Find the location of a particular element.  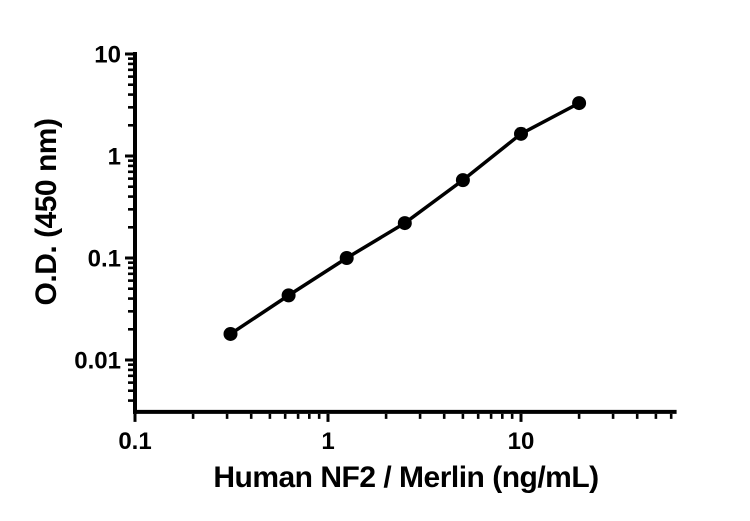

x-tick-label: 10 is located at coordinates (521, 441).